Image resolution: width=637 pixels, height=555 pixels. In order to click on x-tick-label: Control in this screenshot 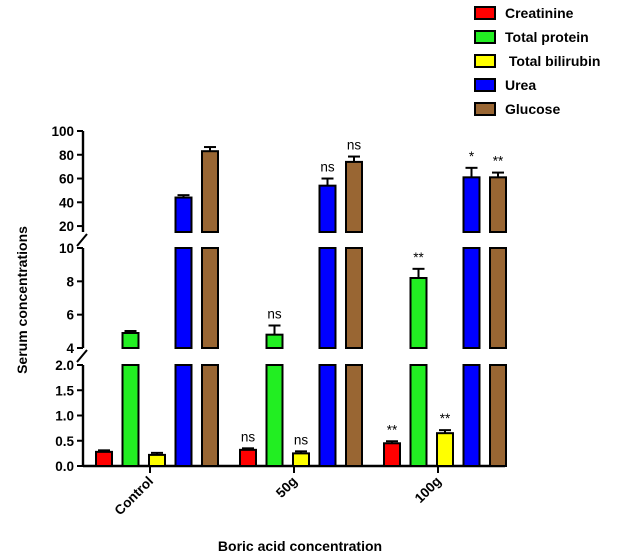, I will do `click(134, 496)`.